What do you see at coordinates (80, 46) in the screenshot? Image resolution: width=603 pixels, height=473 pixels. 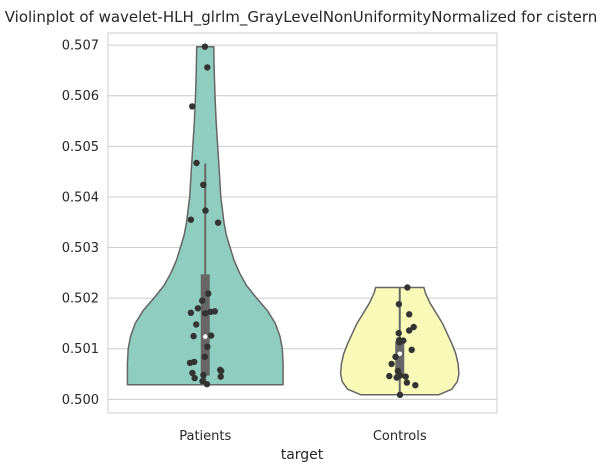 I see `y-tick-label: 0.507` at bounding box center [80, 46].